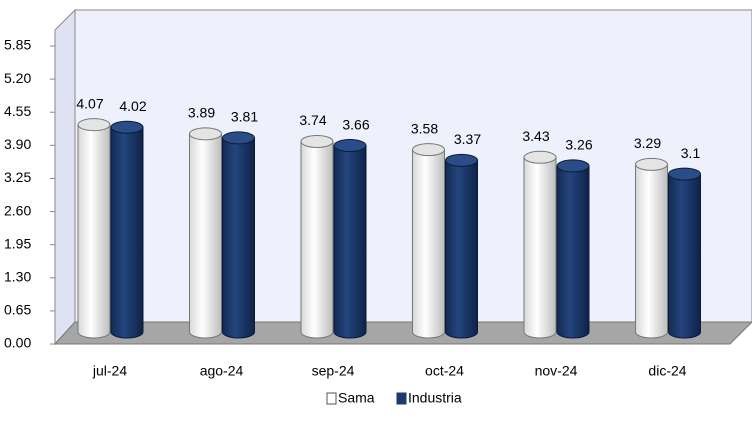  Describe the element at coordinates (355, 124) in the screenshot. I see `data-label: 3.66` at that location.